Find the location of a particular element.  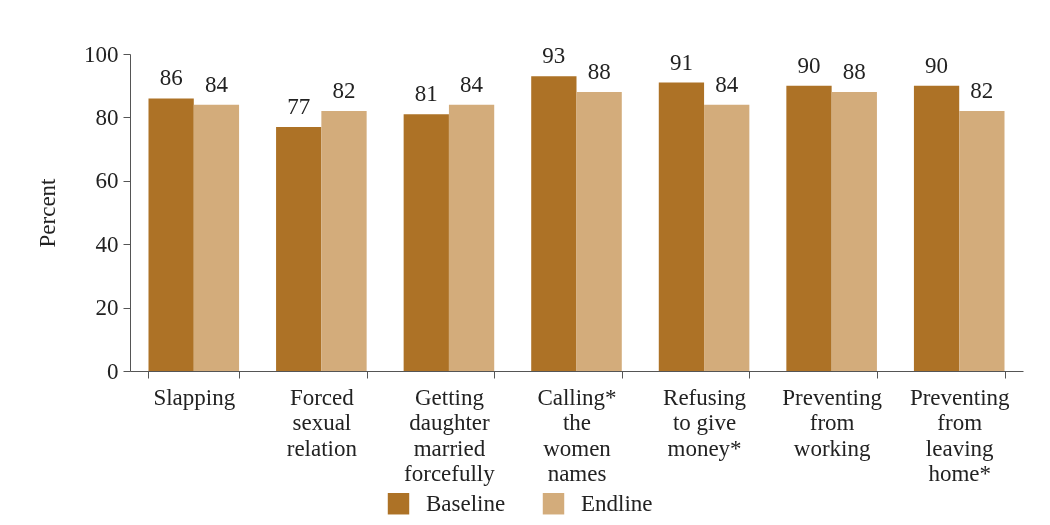

y-tick-label: 80 is located at coordinates (107, 117).